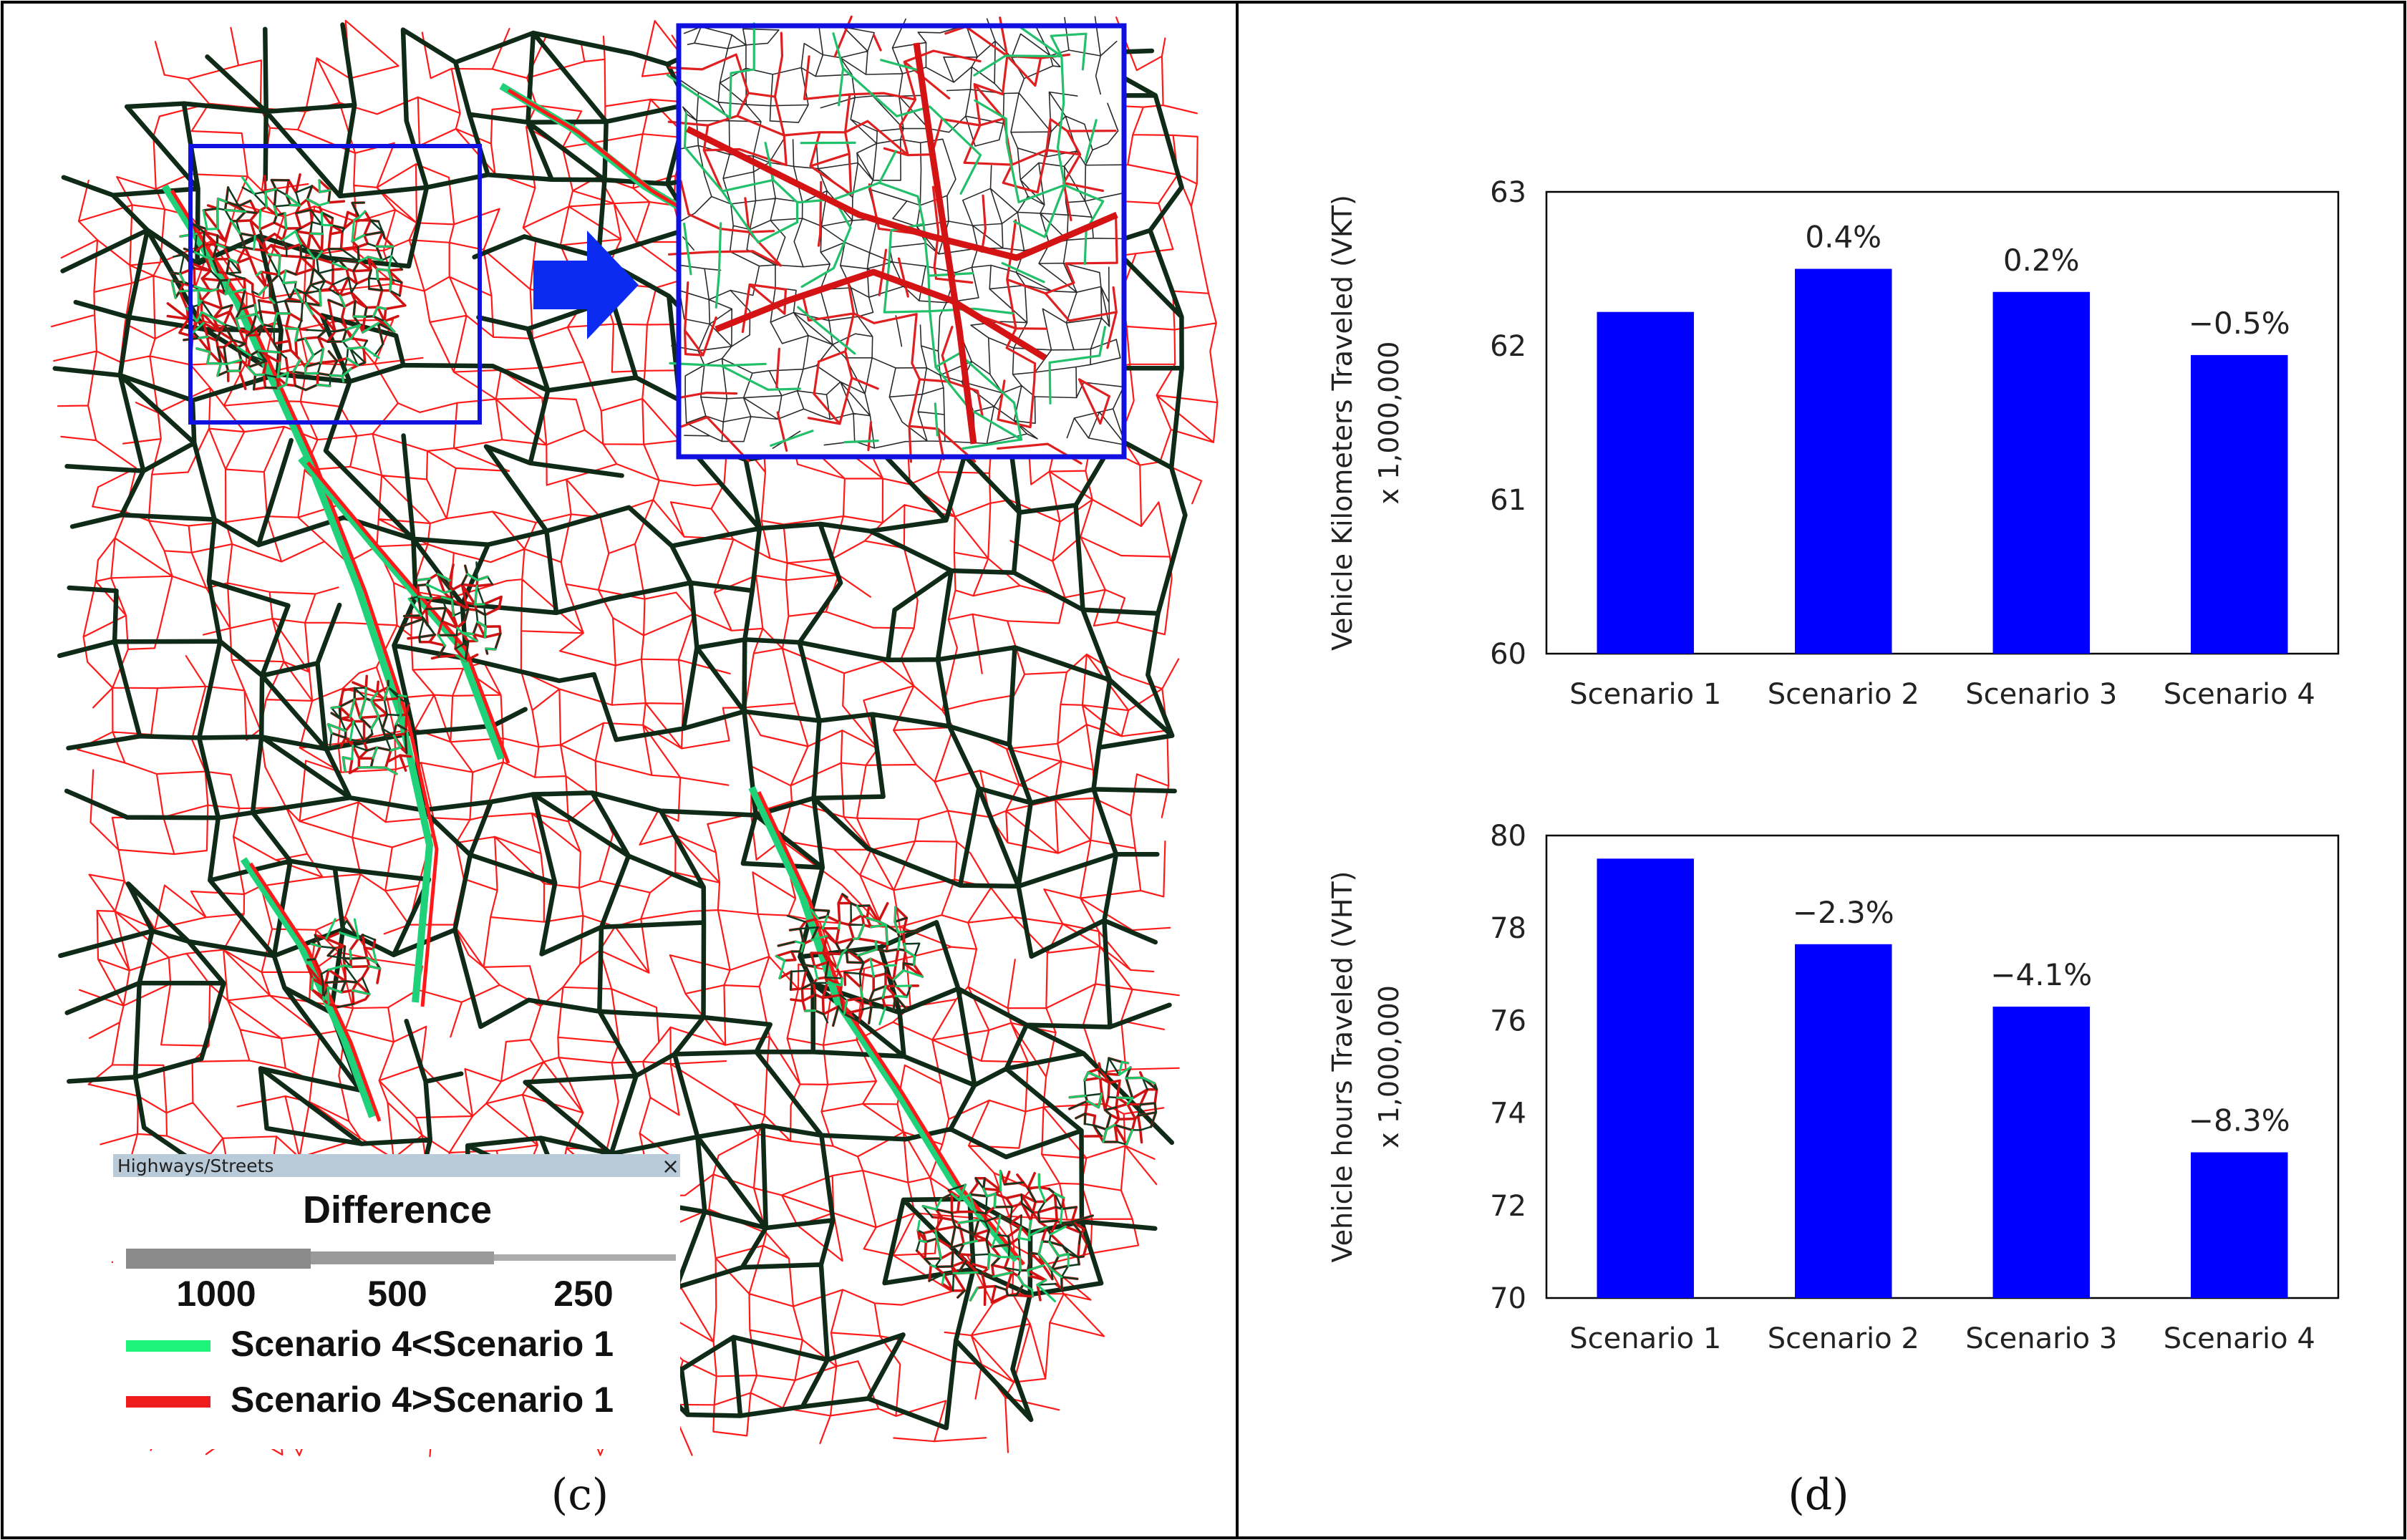  Describe the element at coordinates (2041, 975) in the screenshot. I see `bar-data-label: −4.1%` at that location.